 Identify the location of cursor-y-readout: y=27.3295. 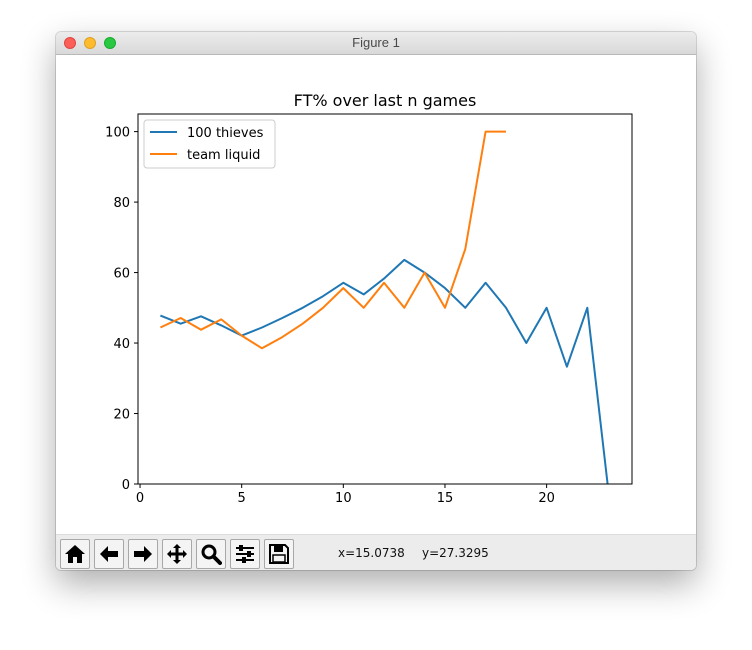
(455, 553).